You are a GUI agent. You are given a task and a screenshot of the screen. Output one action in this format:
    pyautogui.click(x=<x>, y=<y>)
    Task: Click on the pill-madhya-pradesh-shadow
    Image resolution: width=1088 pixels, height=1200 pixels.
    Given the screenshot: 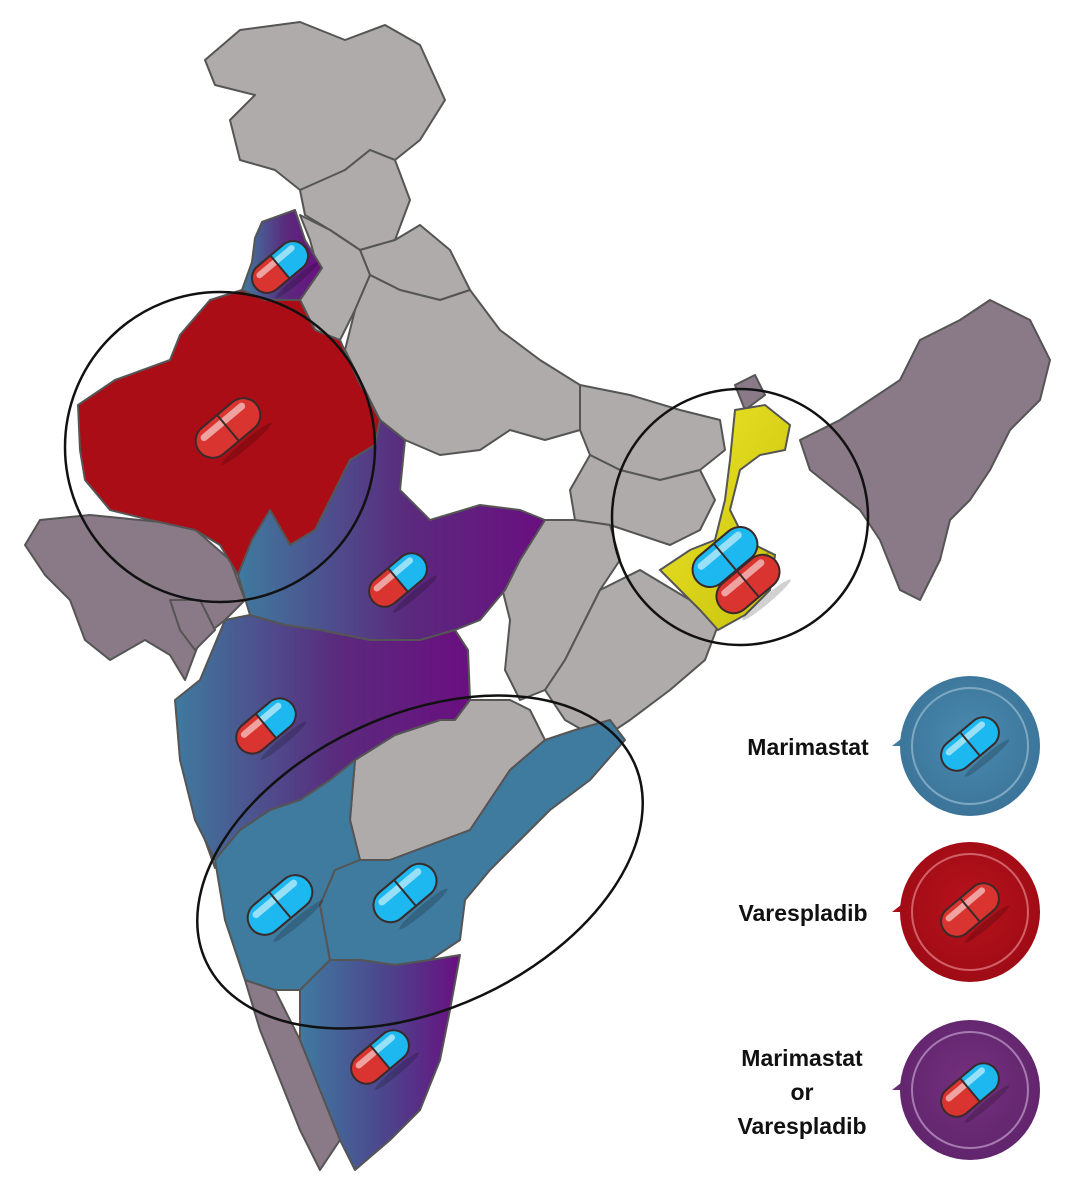 What is the action you would take?
    pyautogui.click(x=415, y=594)
    